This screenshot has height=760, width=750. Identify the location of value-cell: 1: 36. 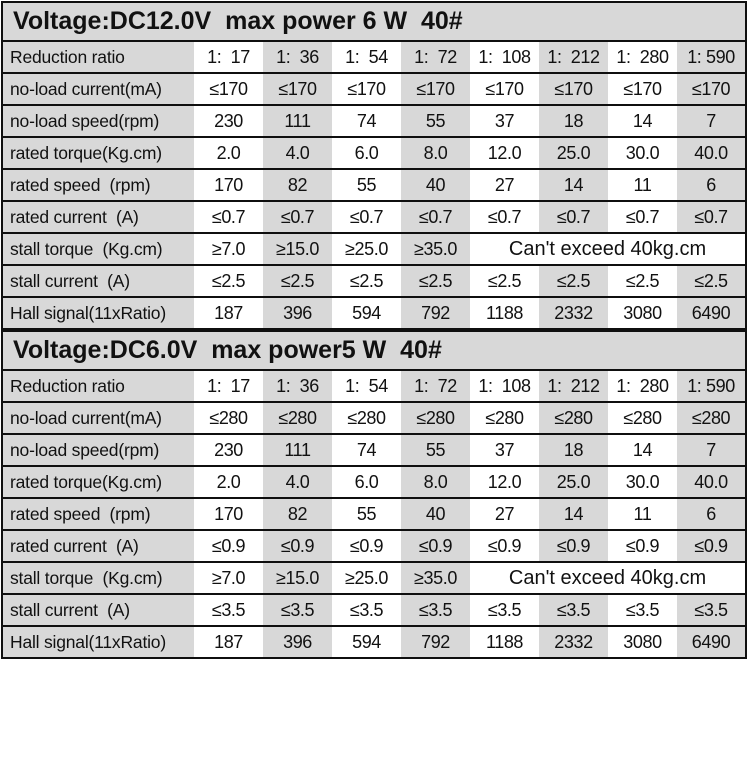
(297, 385).